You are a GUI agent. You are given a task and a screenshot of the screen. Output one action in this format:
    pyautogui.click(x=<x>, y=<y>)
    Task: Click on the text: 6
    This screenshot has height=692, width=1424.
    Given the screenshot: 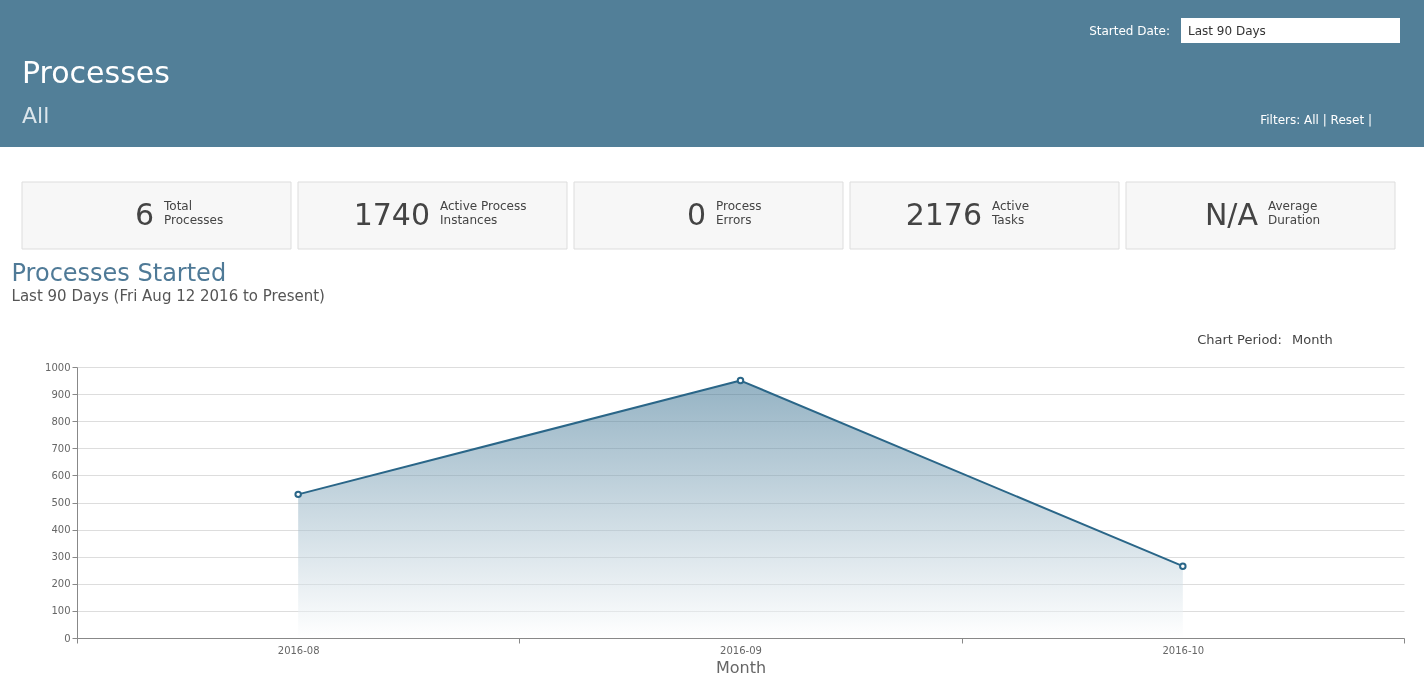 What is the action you would take?
    pyautogui.click(x=144, y=214)
    